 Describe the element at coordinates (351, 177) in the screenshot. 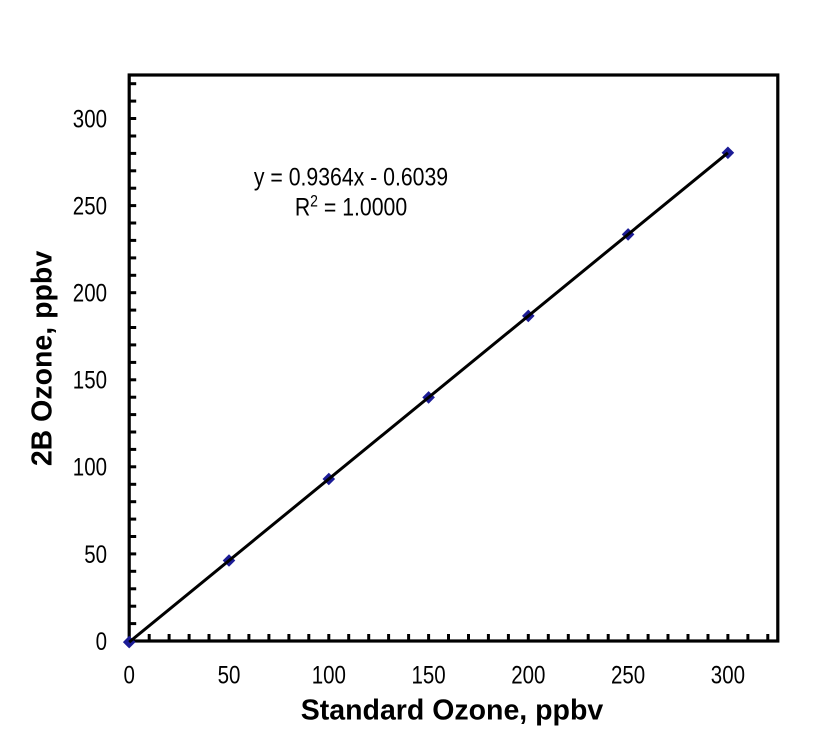

I see `svg-text: y = 0.9364x - 0.6039` at that location.